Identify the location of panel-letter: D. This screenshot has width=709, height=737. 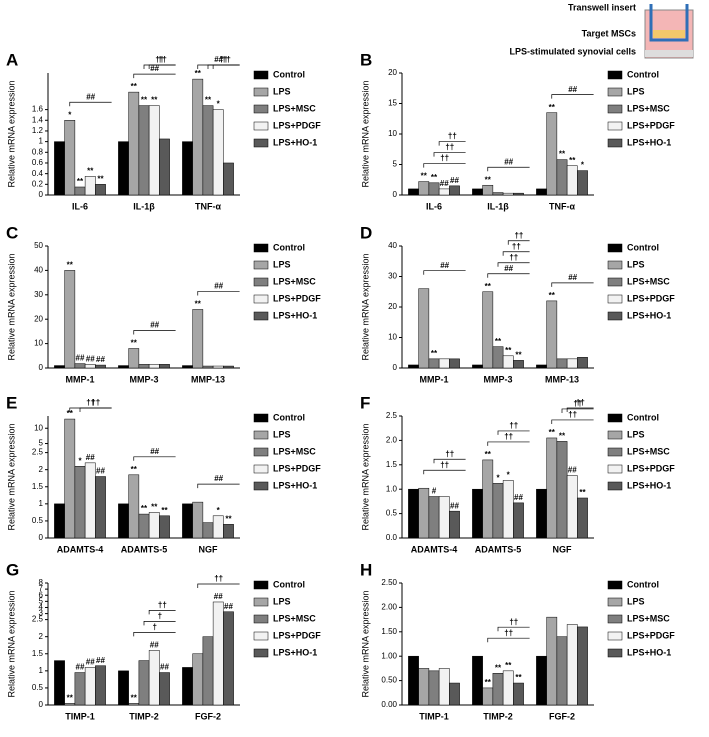
(366, 232).